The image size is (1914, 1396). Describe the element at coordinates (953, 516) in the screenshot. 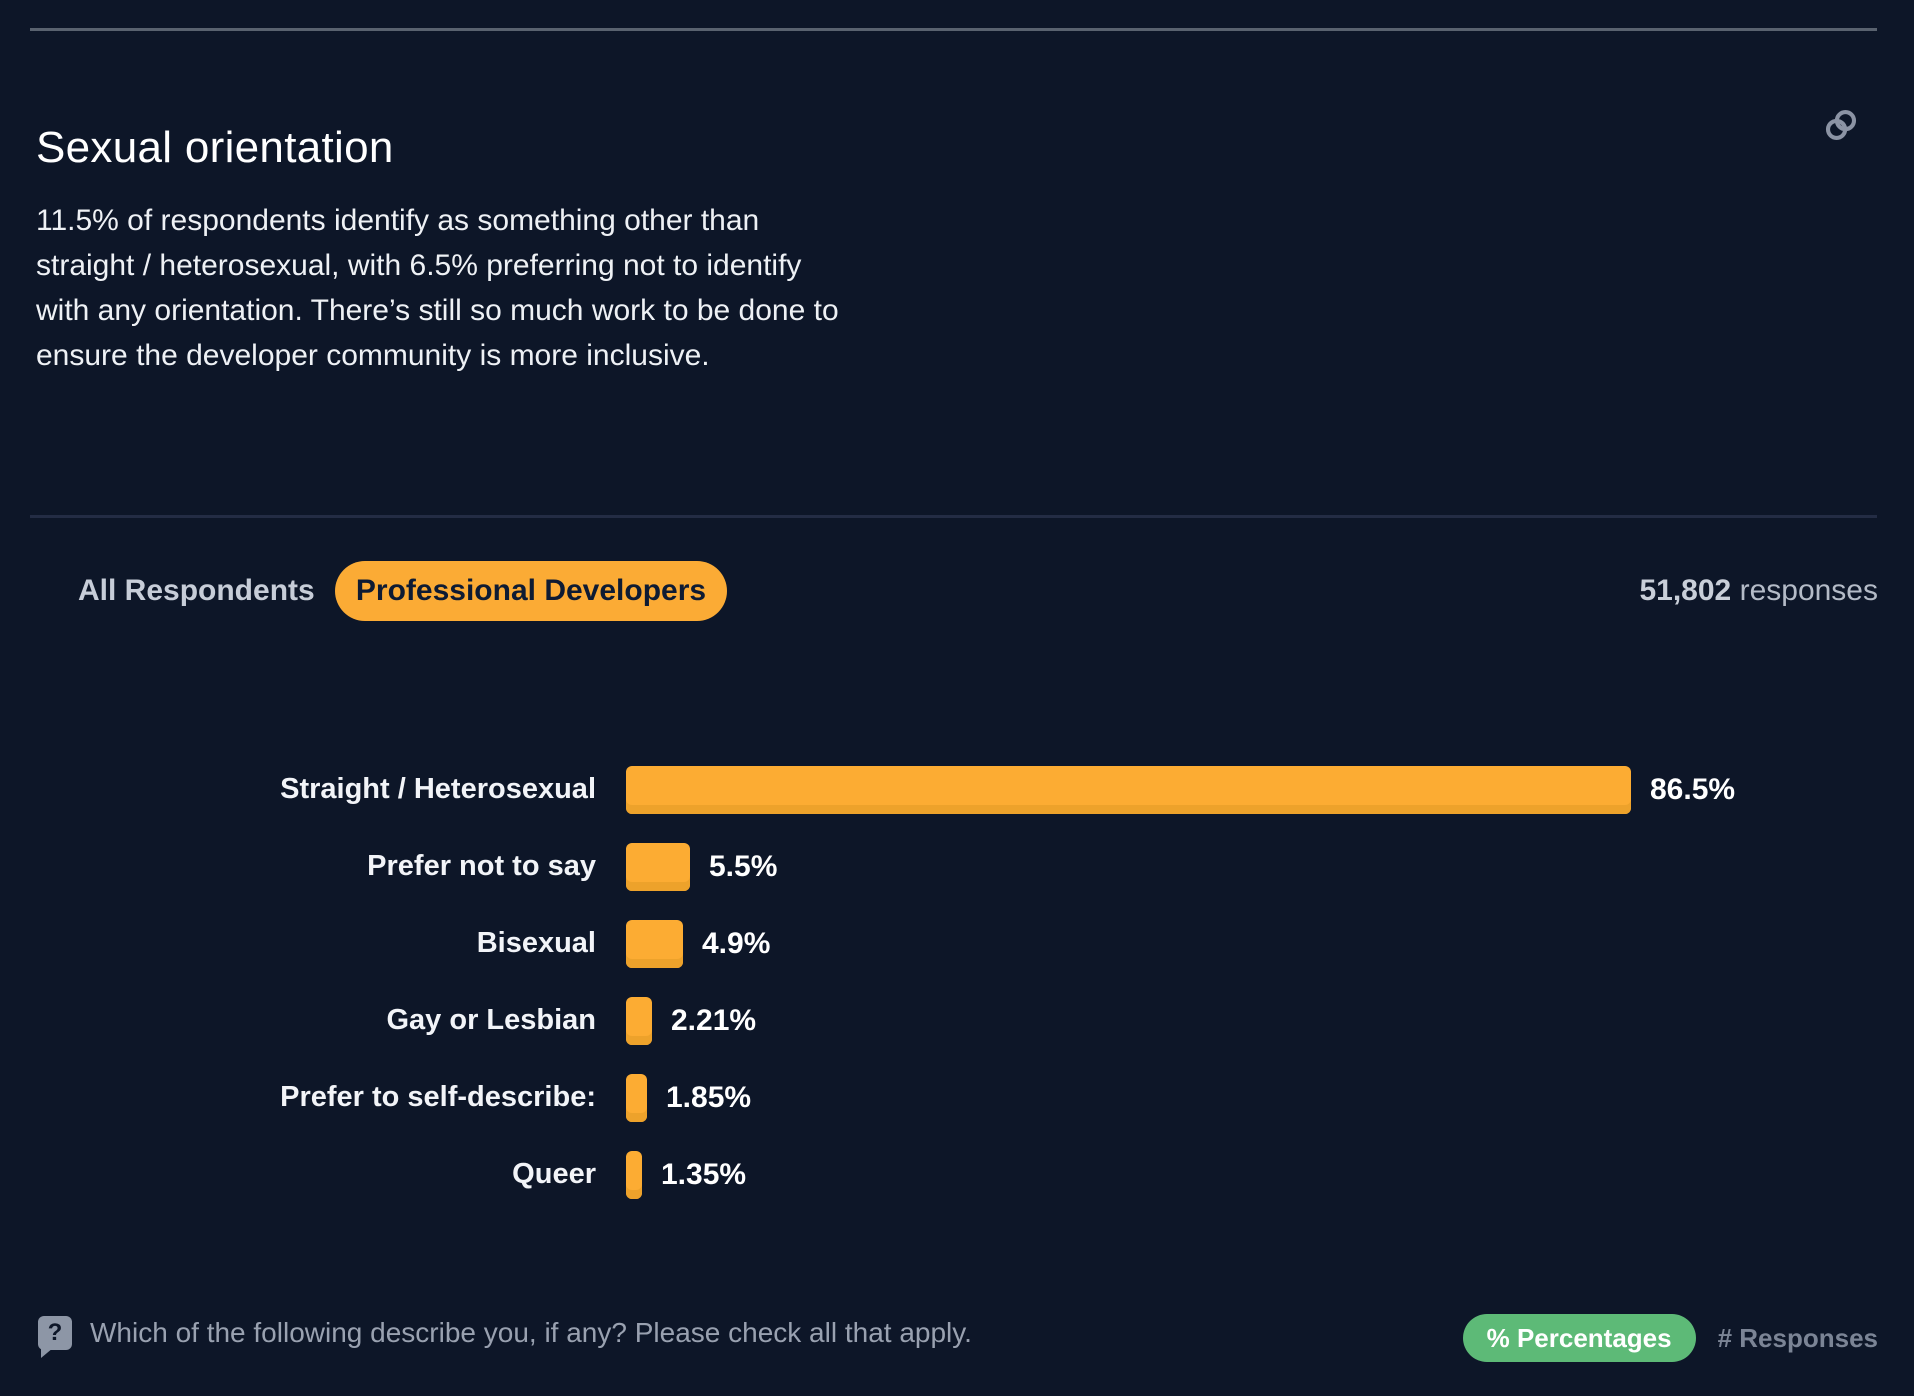

I see `section-divider` at that location.